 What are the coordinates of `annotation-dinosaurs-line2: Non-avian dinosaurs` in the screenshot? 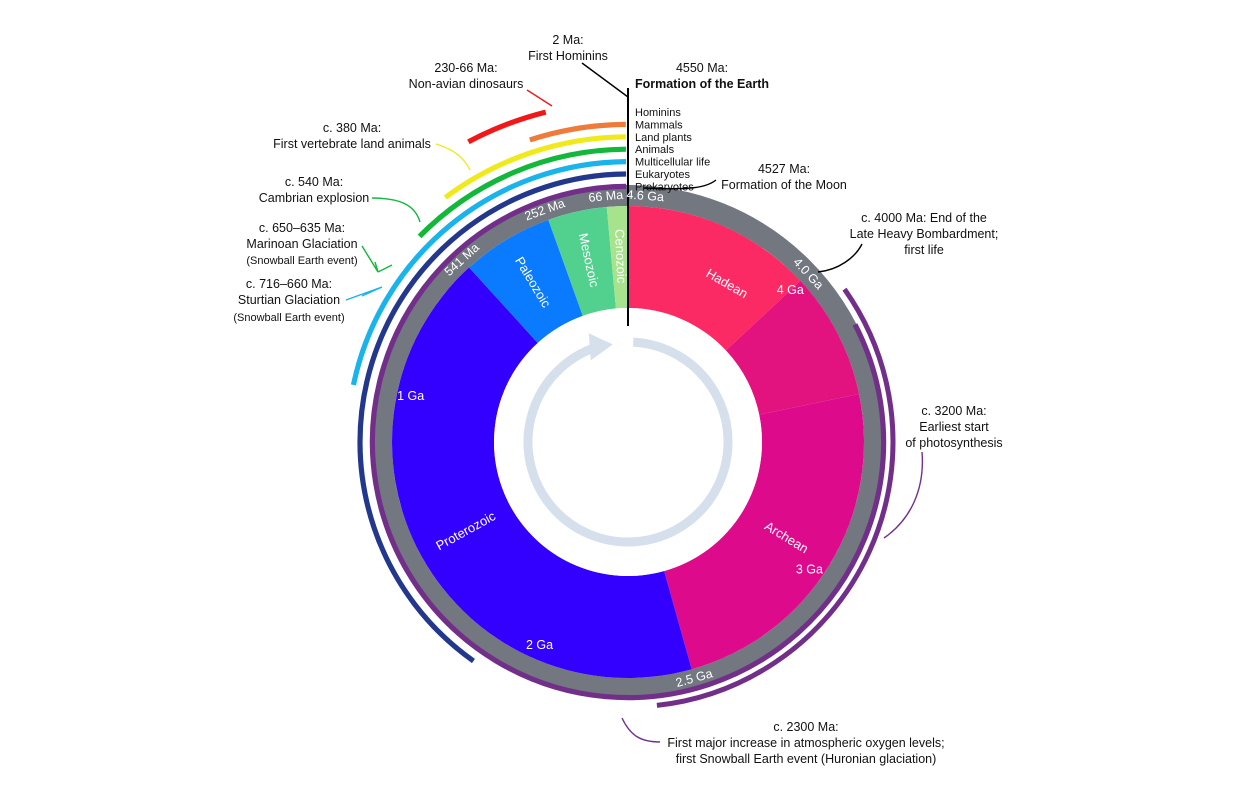 It's located at (466, 84).